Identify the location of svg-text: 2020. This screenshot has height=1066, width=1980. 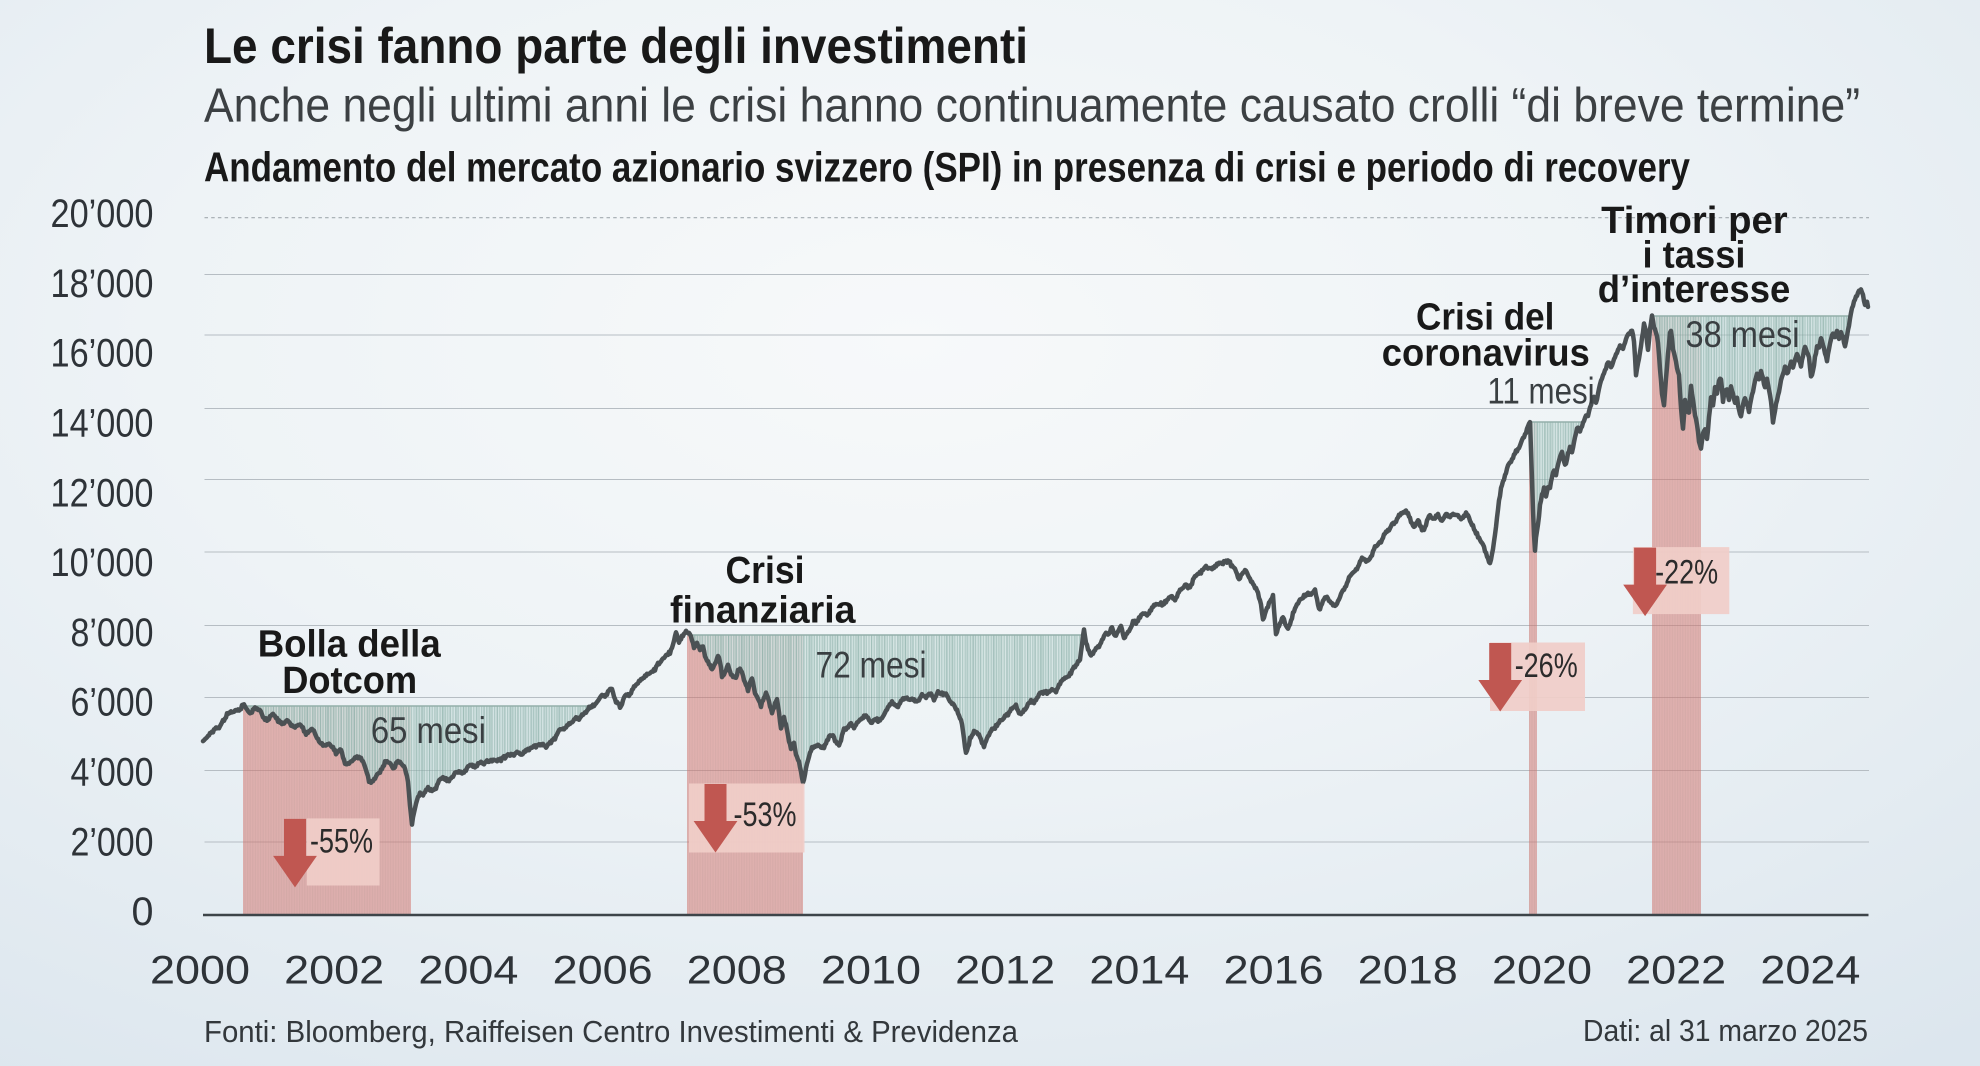
(1542, 971).